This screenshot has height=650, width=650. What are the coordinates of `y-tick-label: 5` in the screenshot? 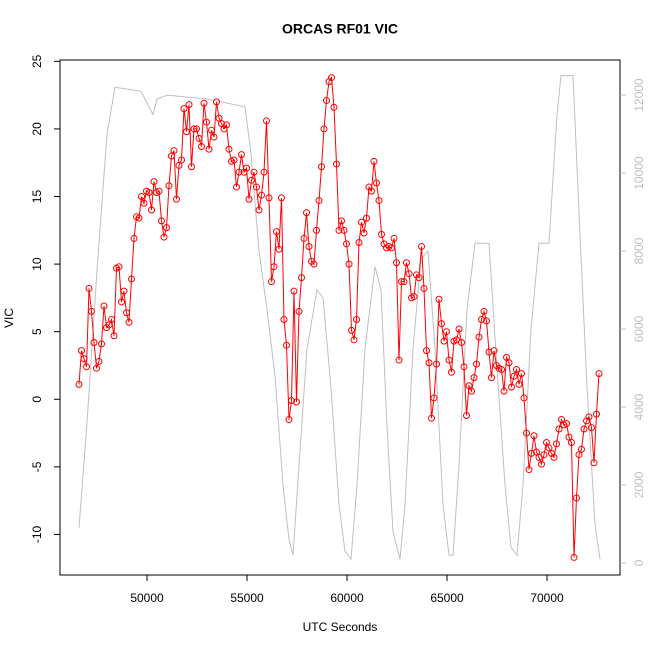 It's located at (37, 331).